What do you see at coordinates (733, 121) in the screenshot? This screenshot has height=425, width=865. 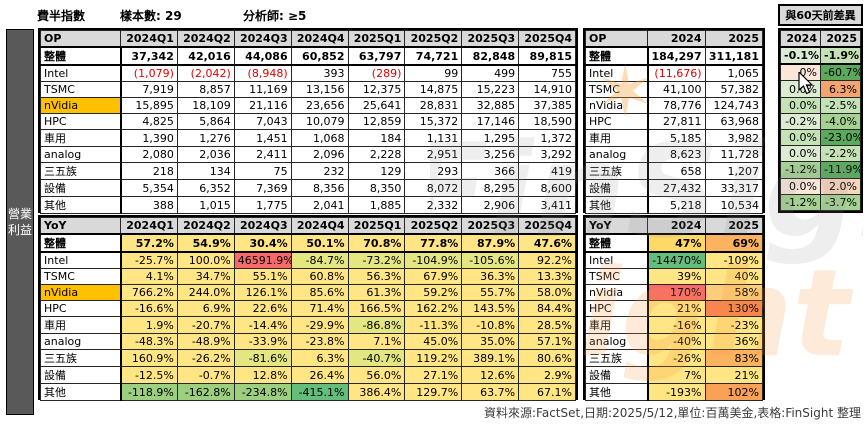 I see `data-cell: 63,968` at bounding box center [733, 121].